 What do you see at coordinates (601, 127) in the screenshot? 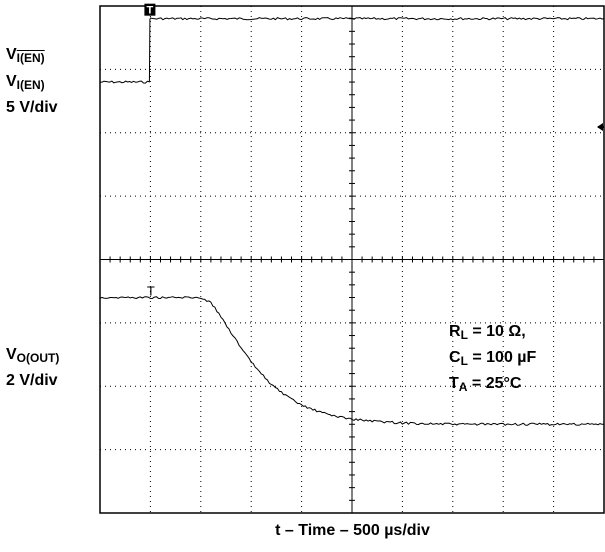
I see `ground-reference-arrow-stem` at bounding box center [601, 127].